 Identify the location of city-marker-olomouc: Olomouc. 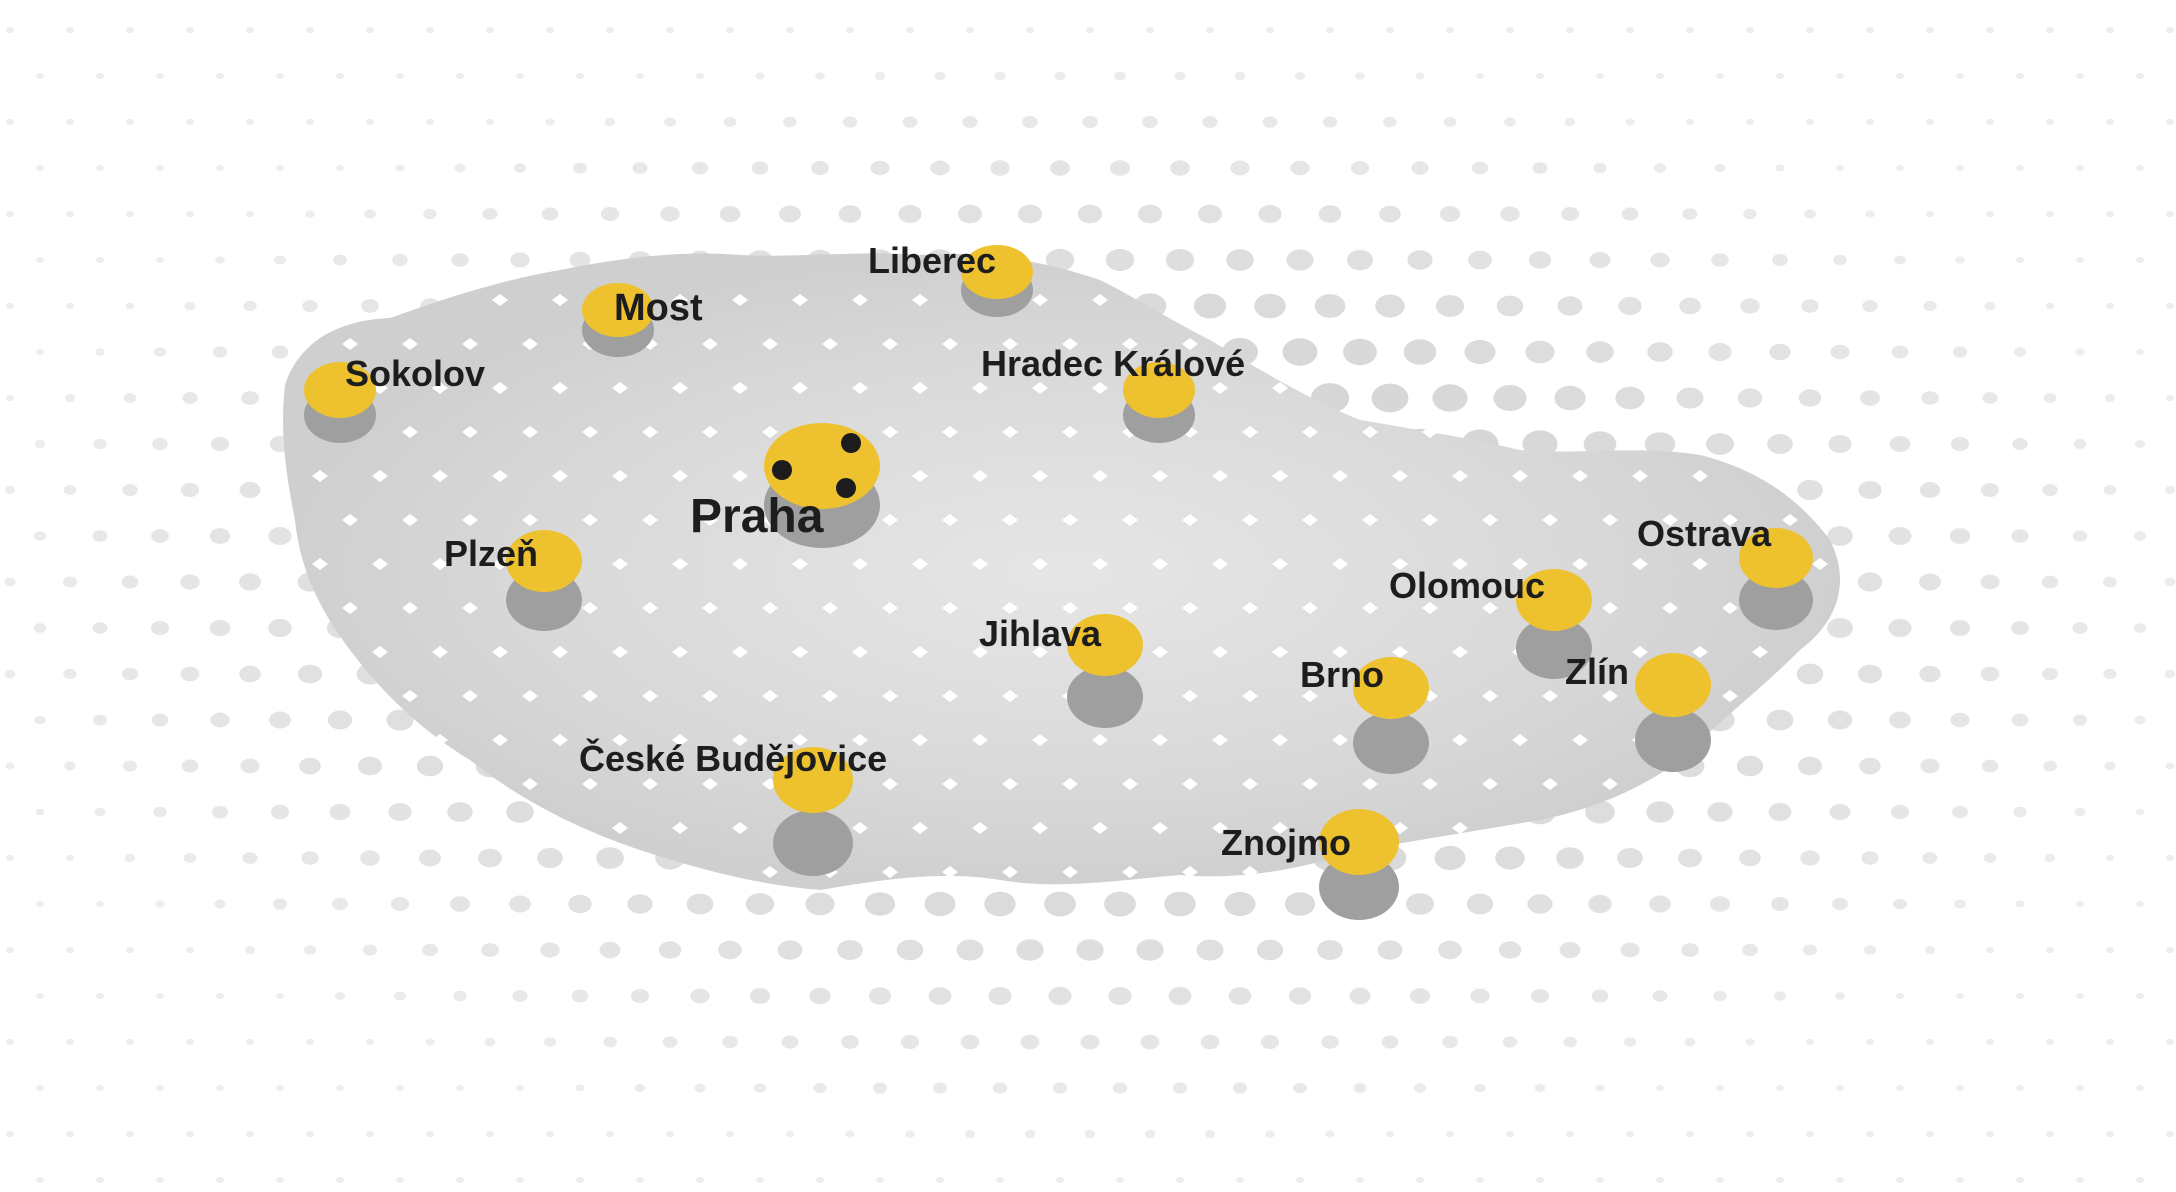
(1490, 622).